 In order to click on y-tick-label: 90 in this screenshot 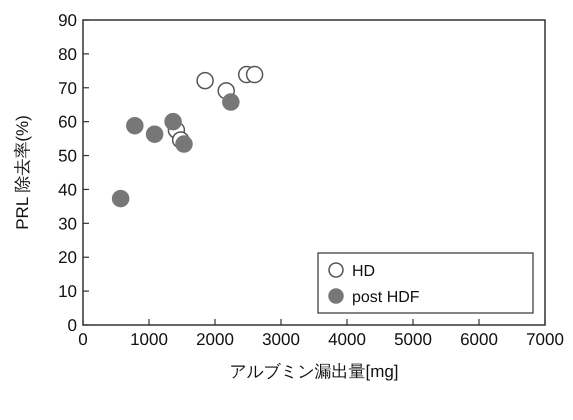, I will do `click(67, 20)`.